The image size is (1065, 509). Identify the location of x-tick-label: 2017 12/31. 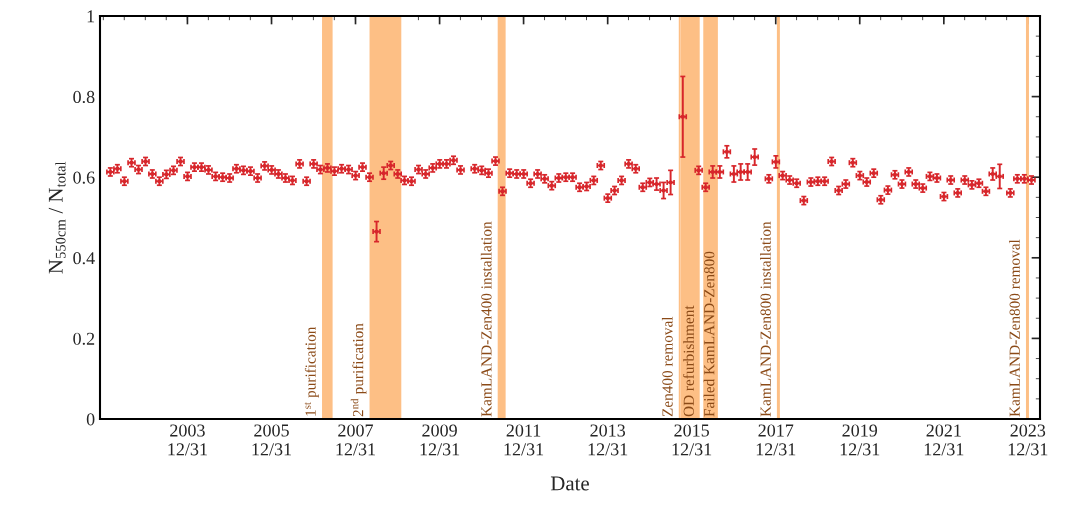
(776, 440).